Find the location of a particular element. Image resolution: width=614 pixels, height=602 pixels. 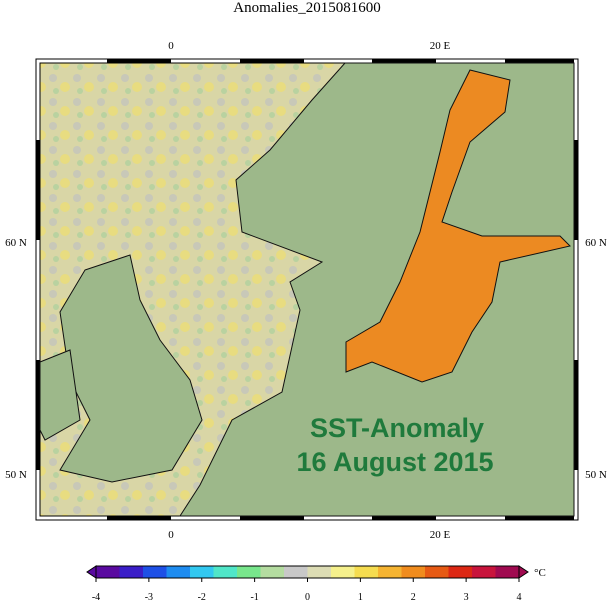

colorbar-tick-label: -2 is located at coordinates (202, 597).